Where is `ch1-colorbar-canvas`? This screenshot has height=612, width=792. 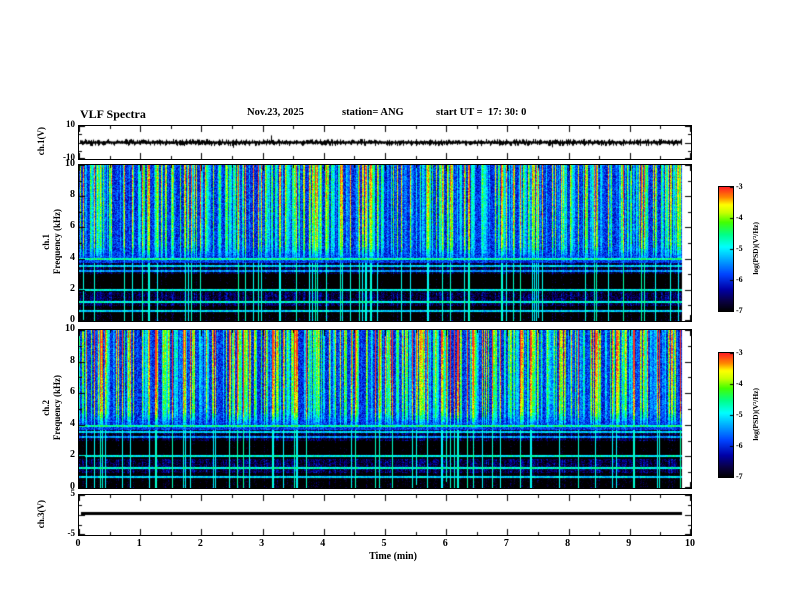
ch1-colorbar-canvas is located at coordinates (726, 249).